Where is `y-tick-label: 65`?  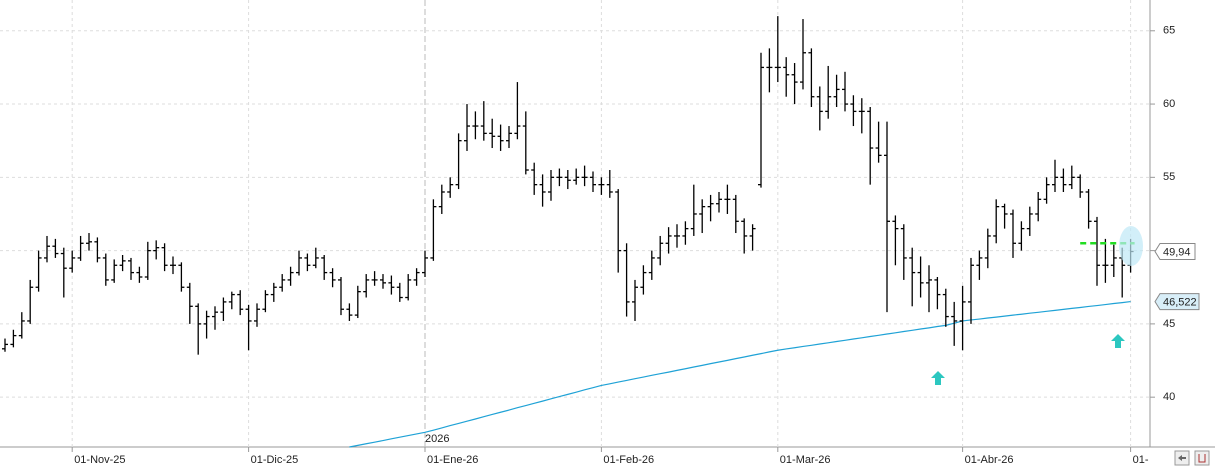 y-tick-label: 65 is located at coordinates (1169, 31).